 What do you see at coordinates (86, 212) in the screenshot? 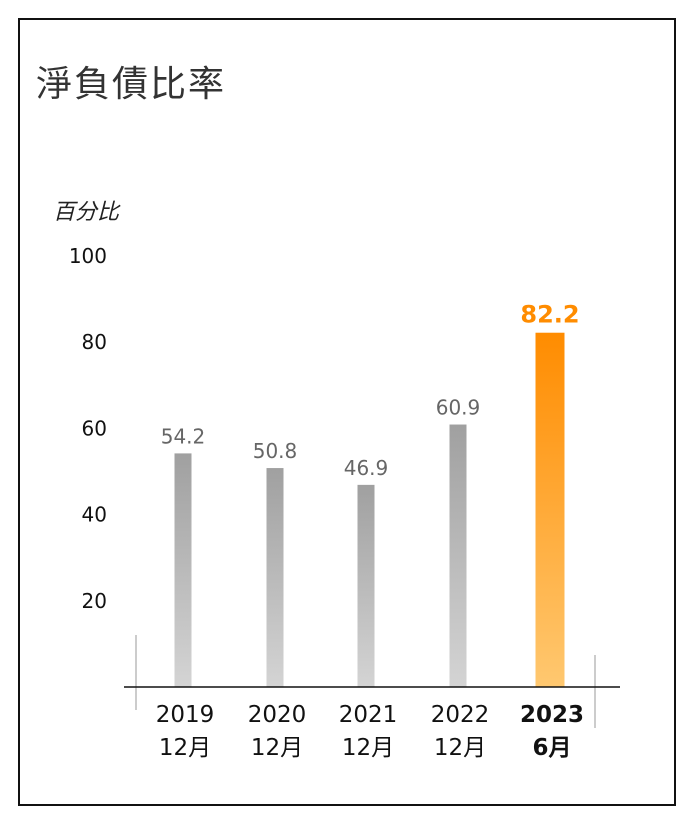
I see `y-axis-label: 百分比` at bounding box center [86, 212].